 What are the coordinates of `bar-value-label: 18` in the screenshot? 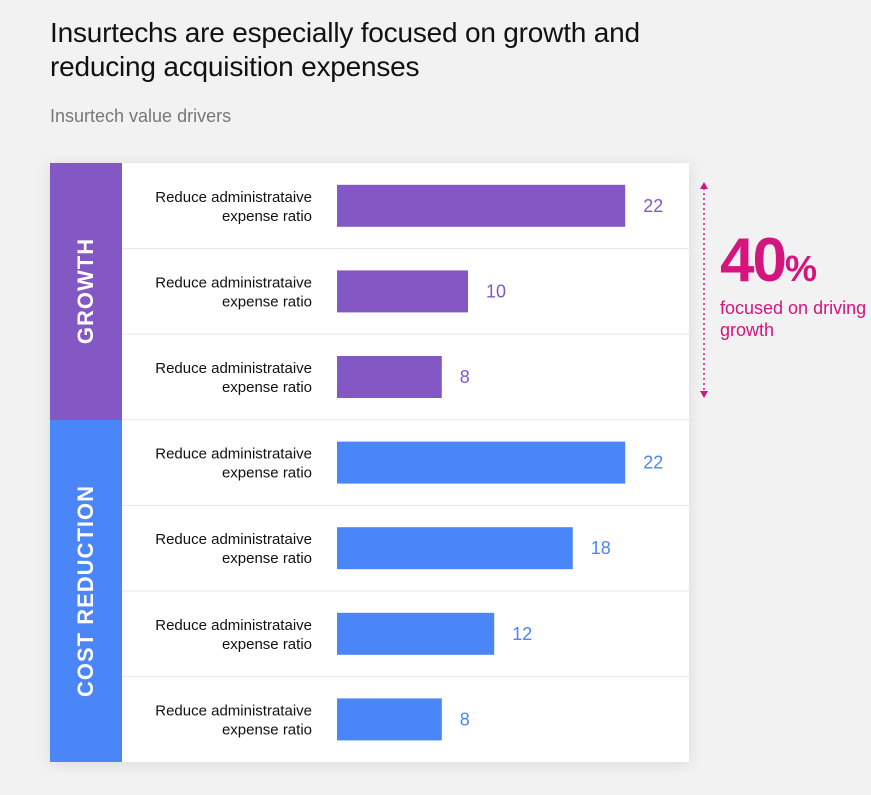 It's located at (601, 548).